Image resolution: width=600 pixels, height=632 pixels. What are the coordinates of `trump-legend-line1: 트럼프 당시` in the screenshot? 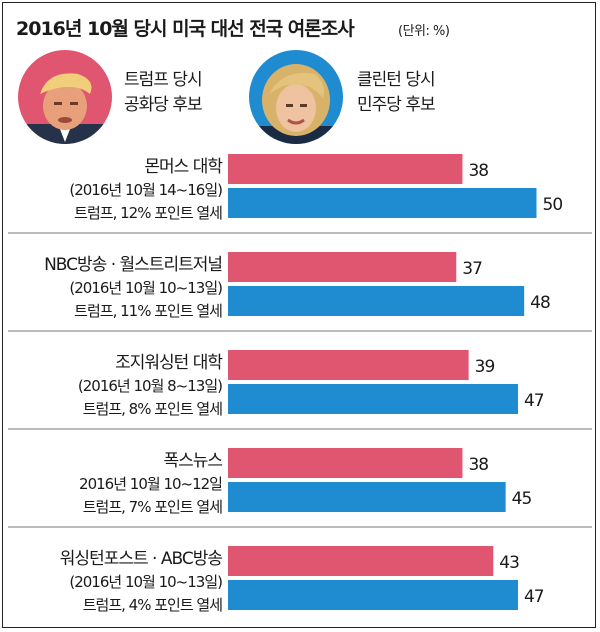 It's located at (163, 80).